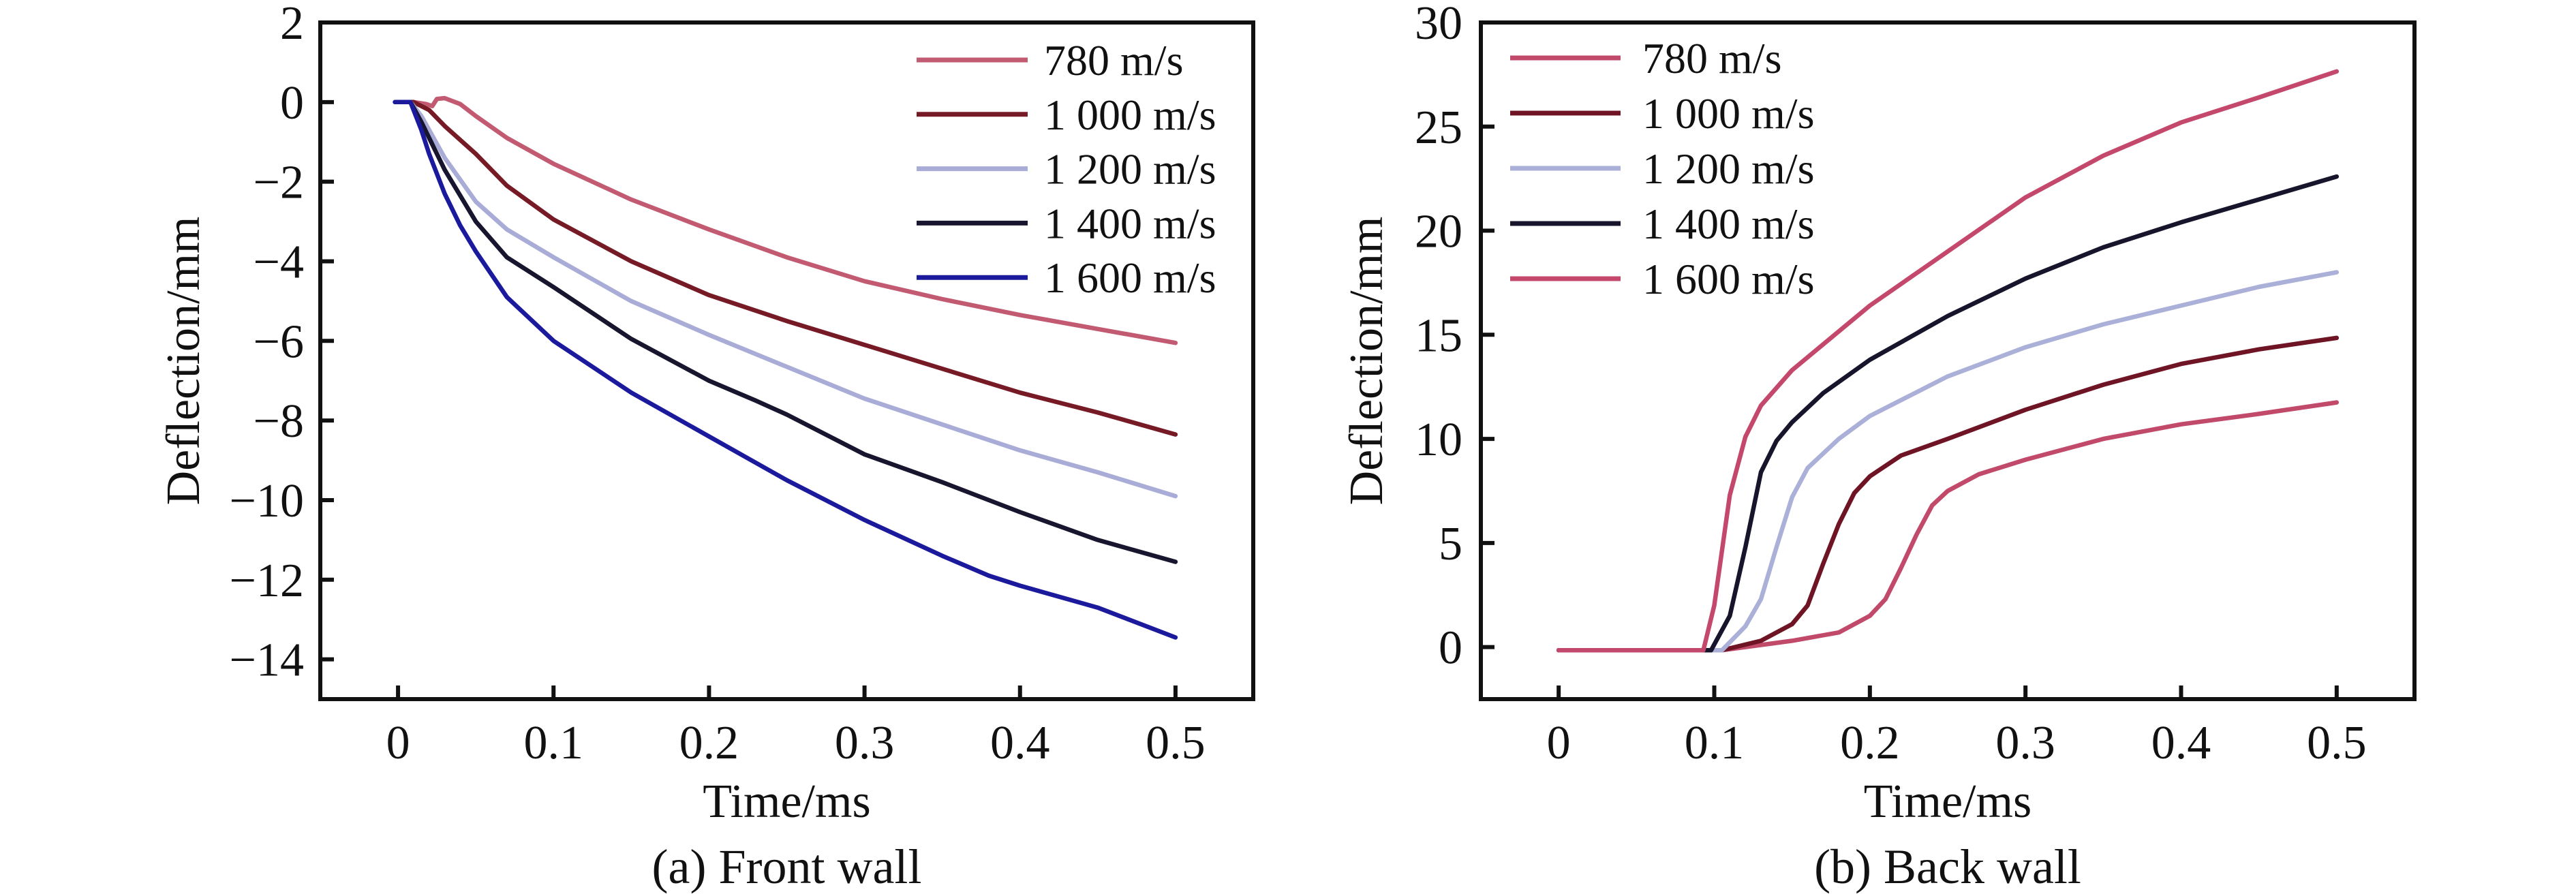 Image resolution: width=2576 pixels, height=894 pixels. Describe the element at coordinates (279, 421) in the screenshot. I see `y-tick-label: −8` at that location.